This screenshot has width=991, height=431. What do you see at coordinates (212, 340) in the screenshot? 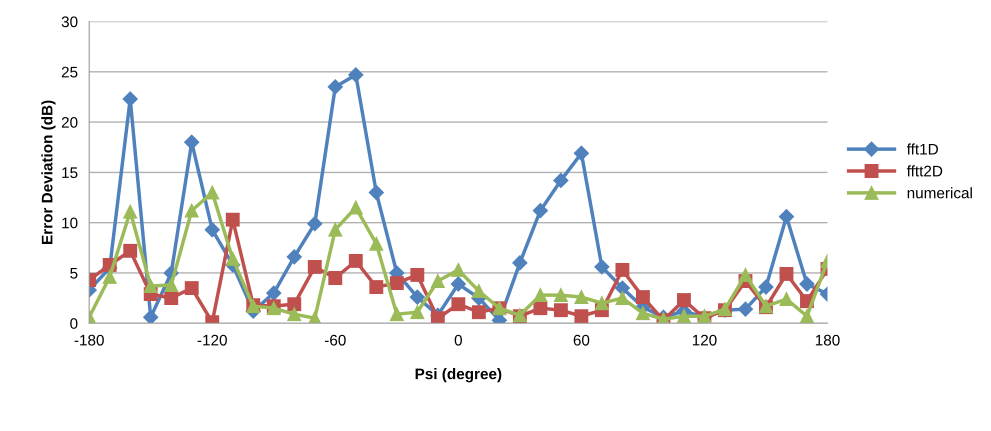
I see `x-tick-label: -120` at bounding box center [212, 340].